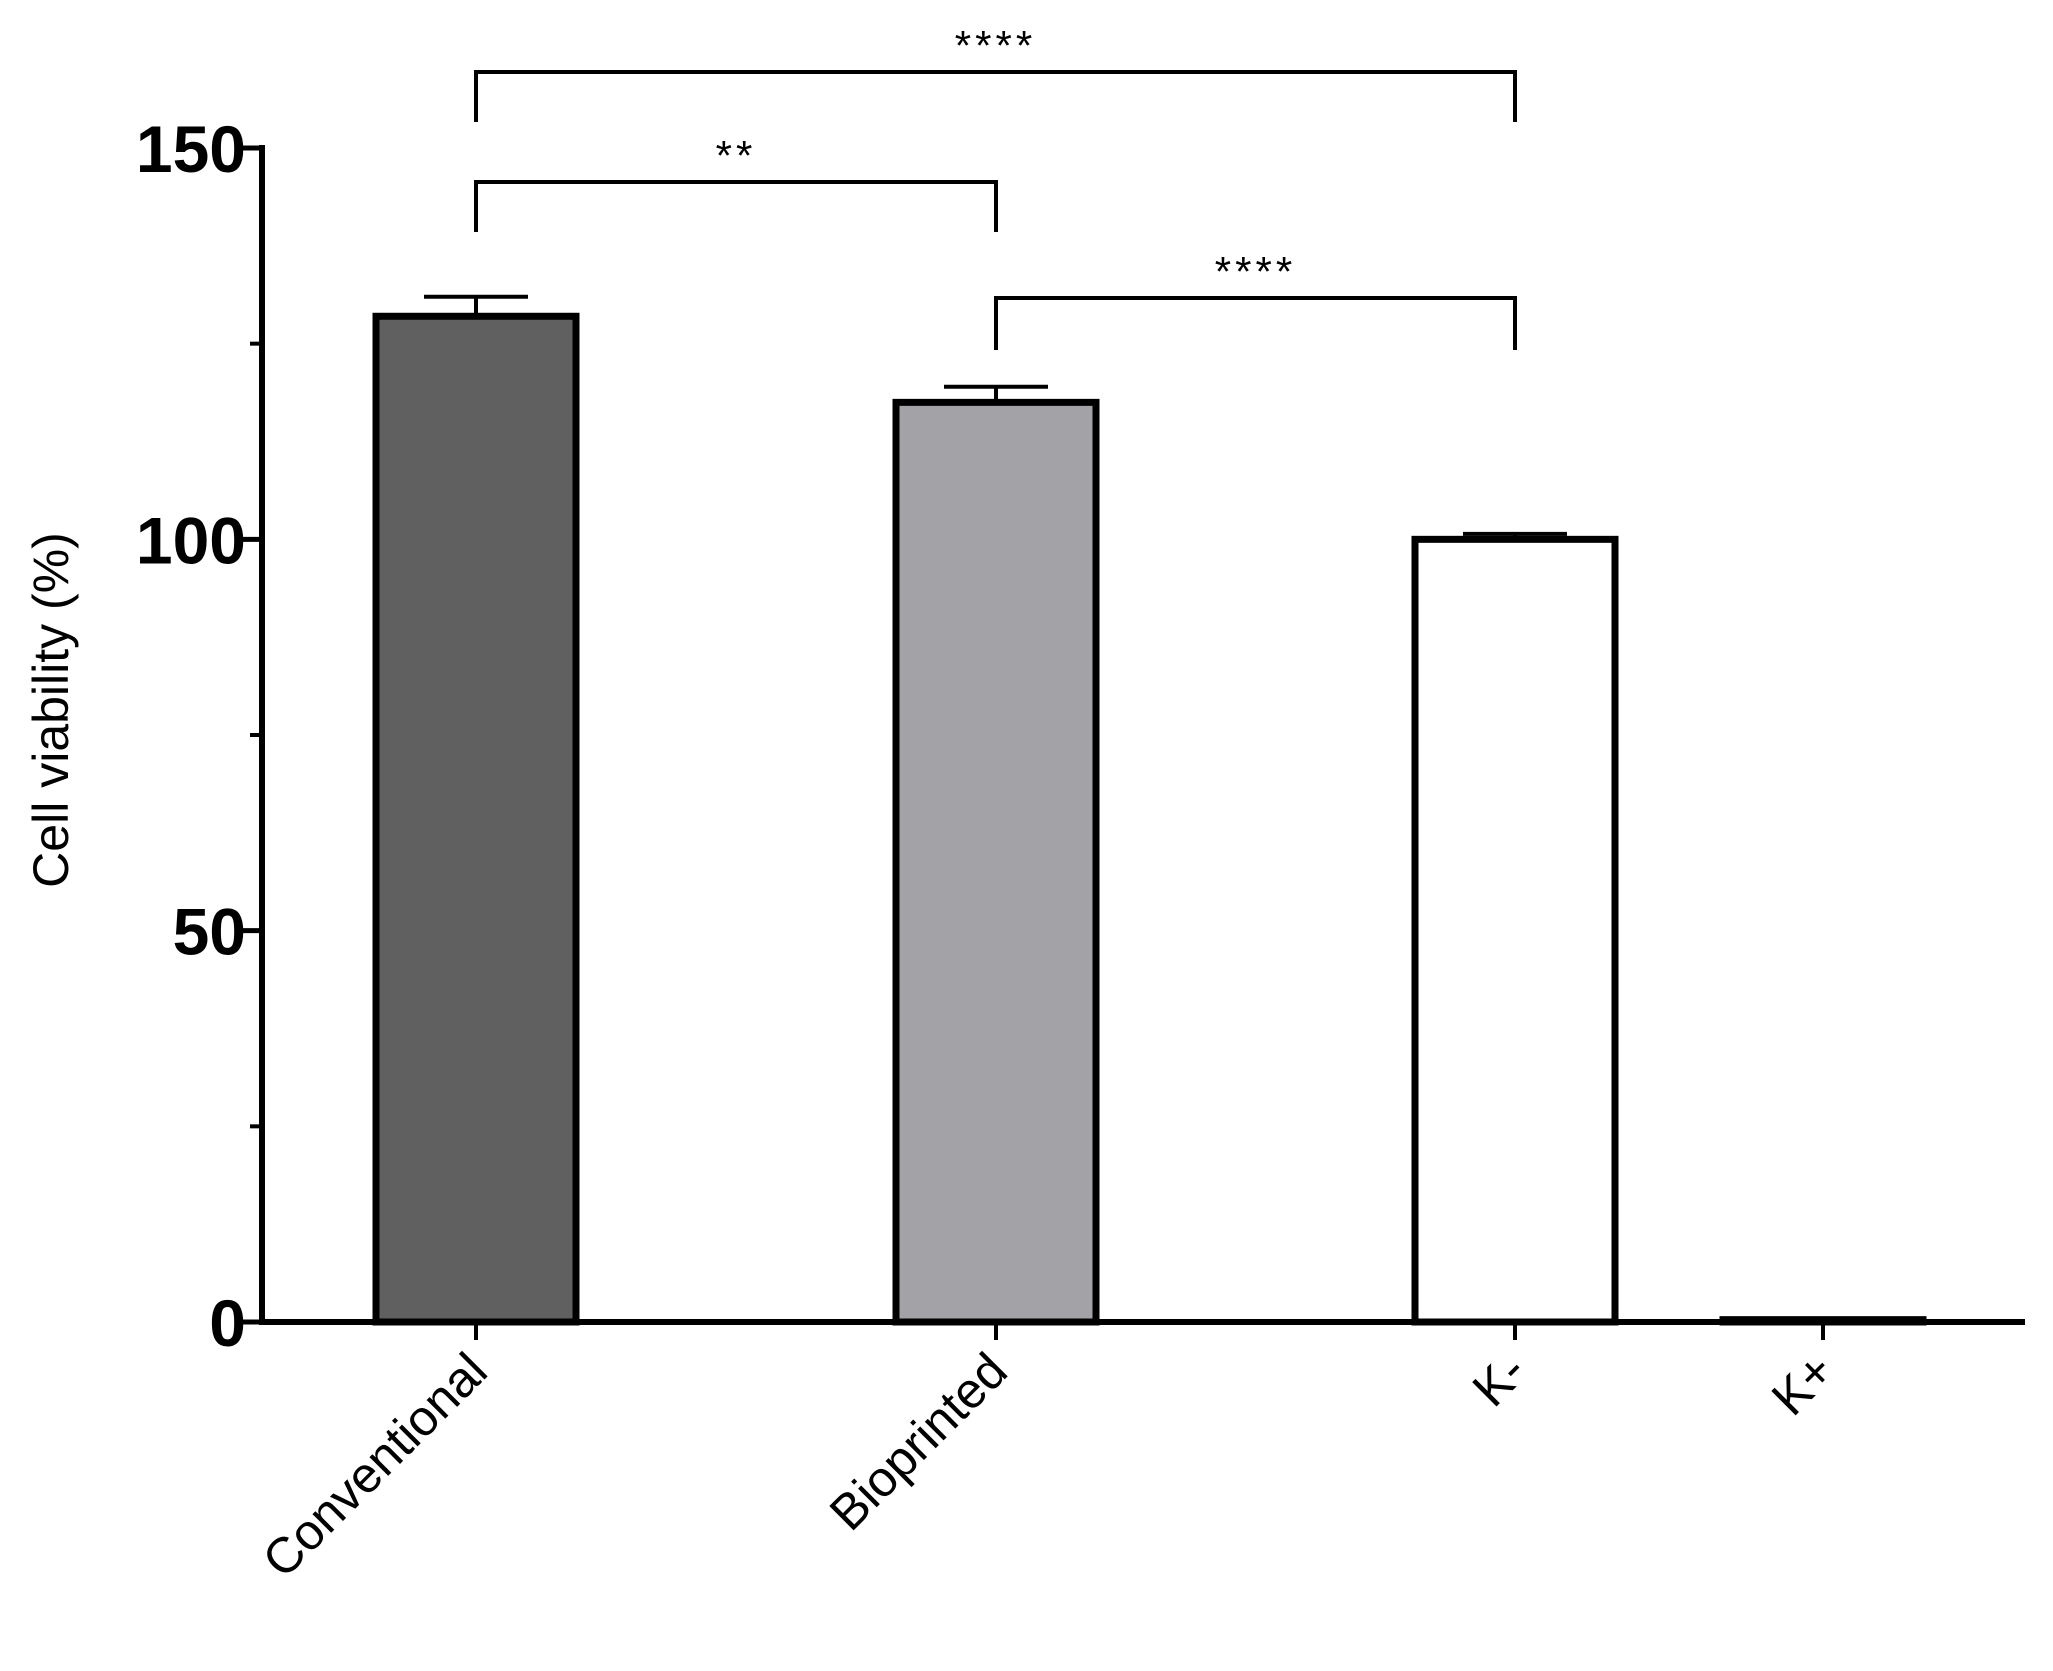 This screenshot has width=2053, height=1671. What do you see at coordinates (1803, 1384) in the screenshot?
I see `x-category-label: K+` at bounding box center [1803, 1384].